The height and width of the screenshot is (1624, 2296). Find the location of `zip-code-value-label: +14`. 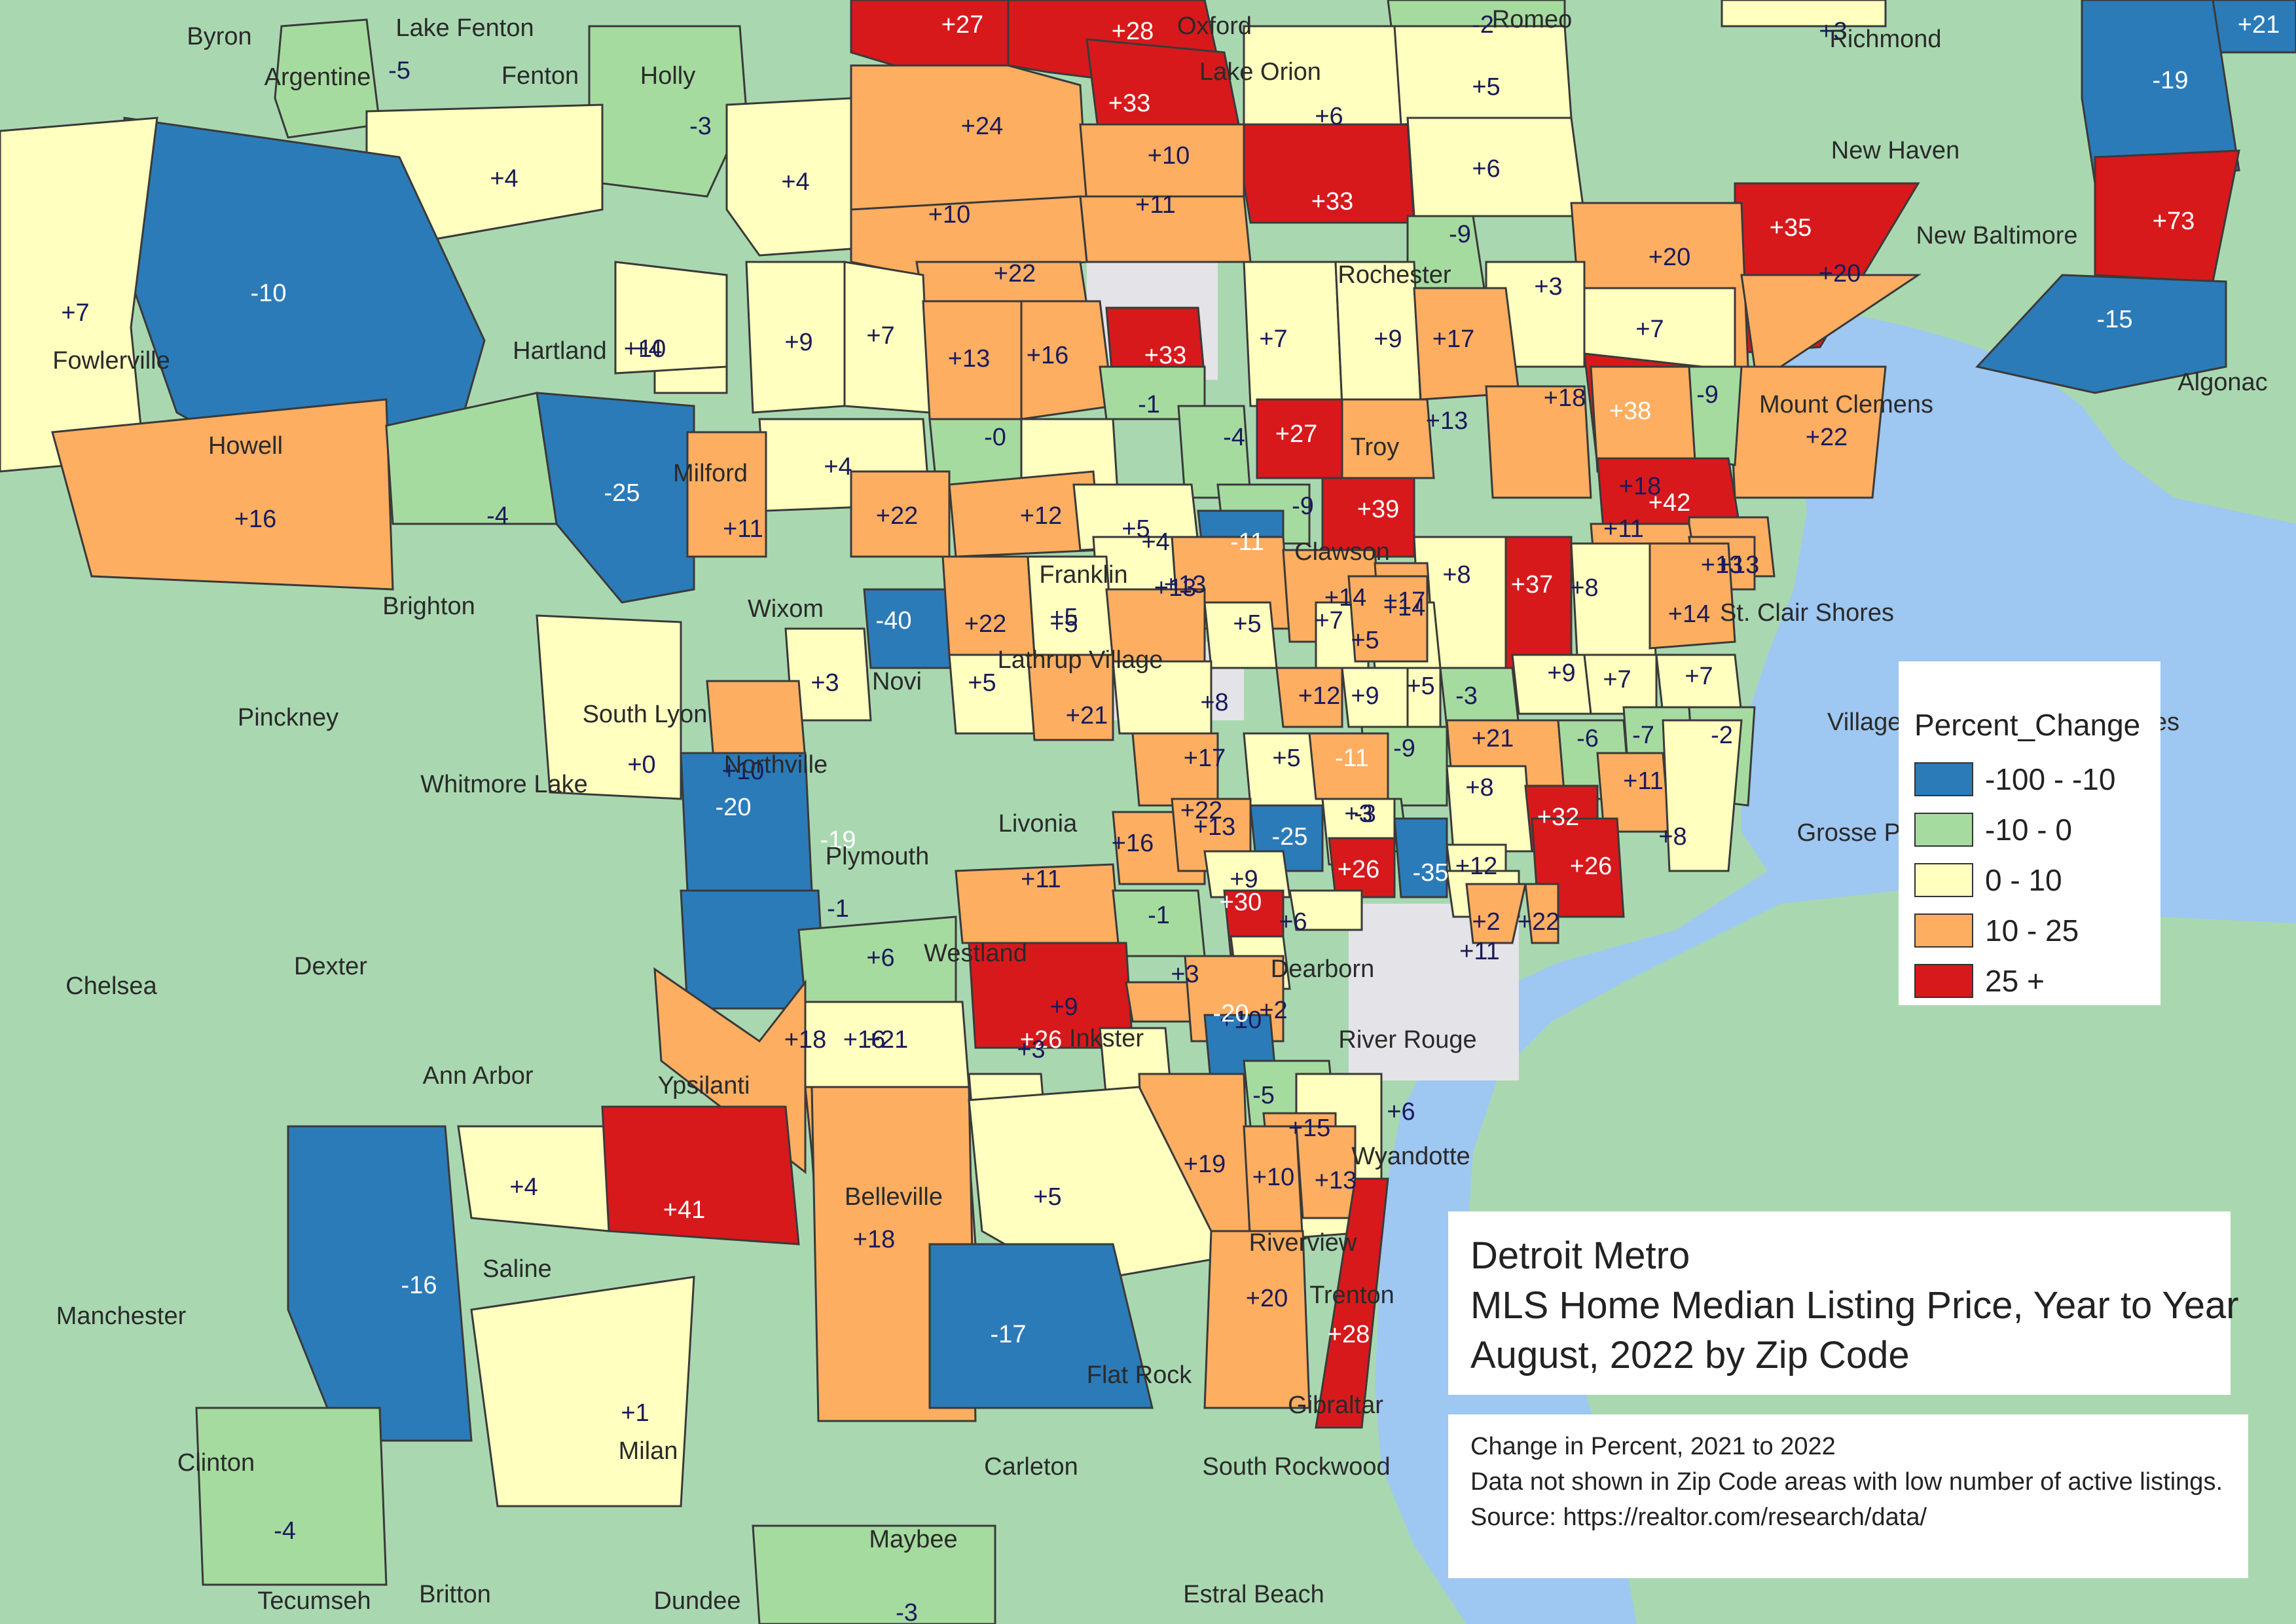

zip-code-value-label: +14 is located at coordinates (1689, 614).